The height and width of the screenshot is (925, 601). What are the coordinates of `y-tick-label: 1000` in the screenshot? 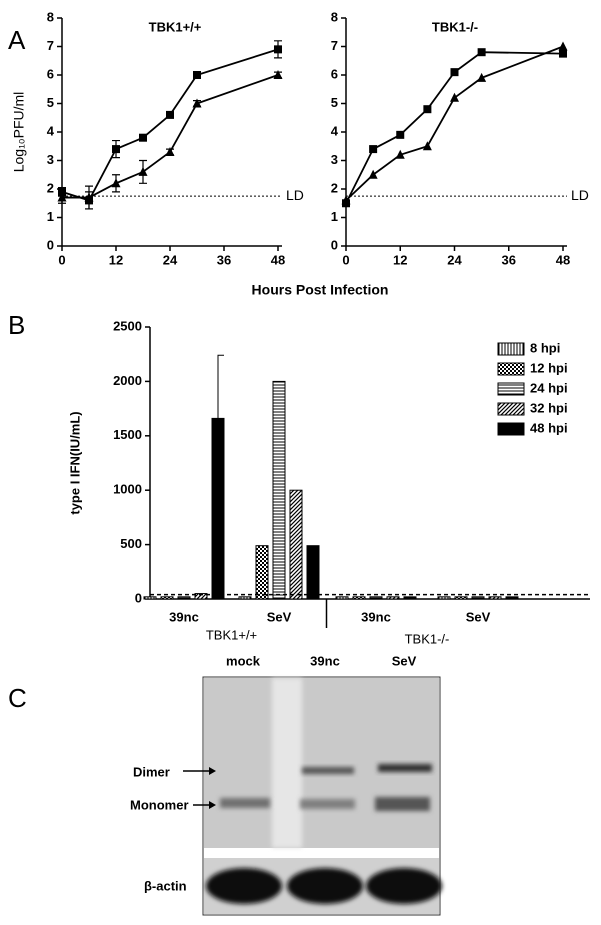 It's located at (127, 489).